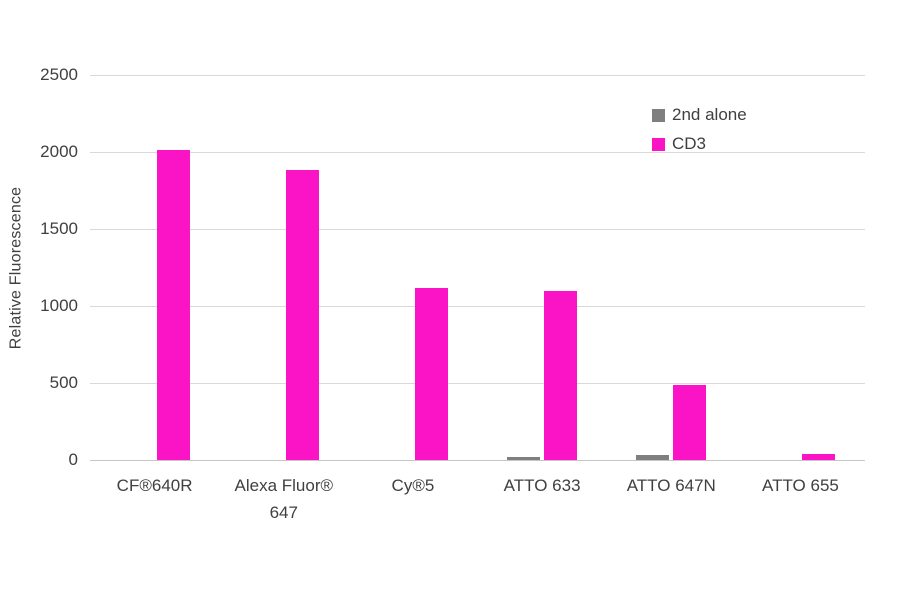  Describe the element at coordinates (671, 485) in the screenshot. I see `x-axis-label: ATTO 647N` at that location.